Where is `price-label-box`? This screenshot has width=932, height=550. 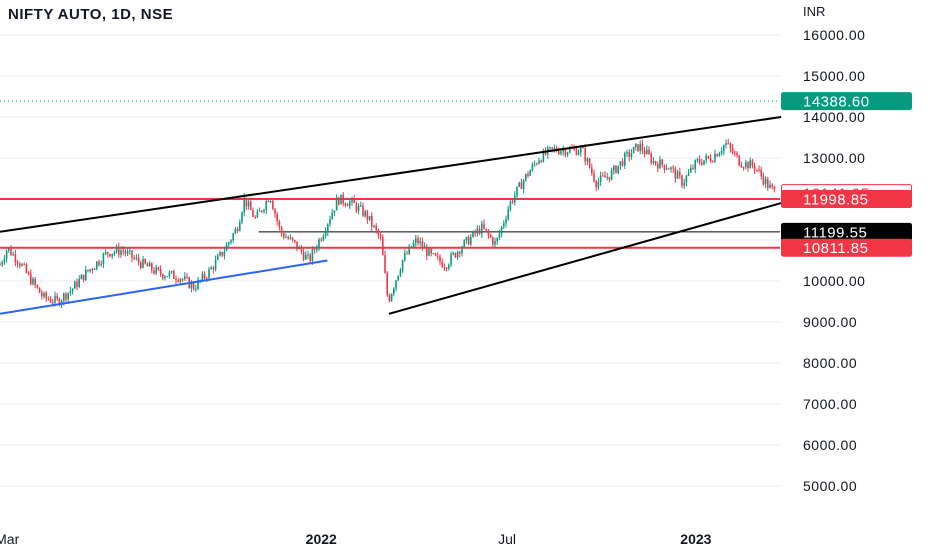
price-label-box is located at coordinates (846, 247).